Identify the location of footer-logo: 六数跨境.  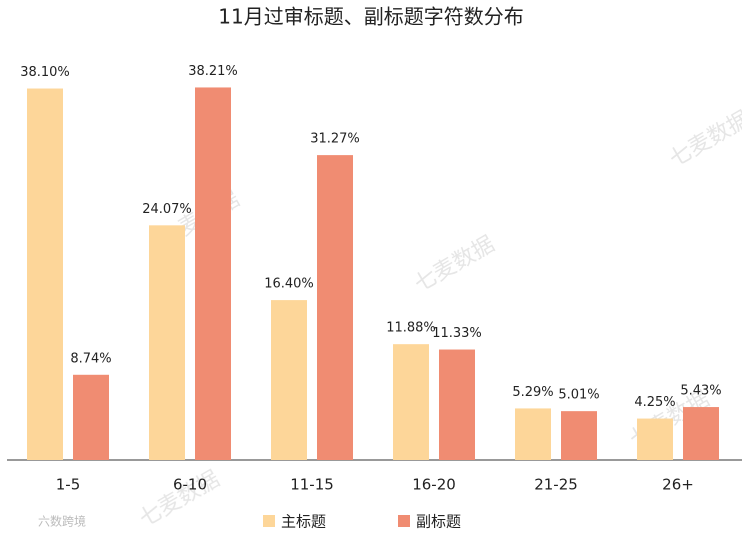
(62, 521).